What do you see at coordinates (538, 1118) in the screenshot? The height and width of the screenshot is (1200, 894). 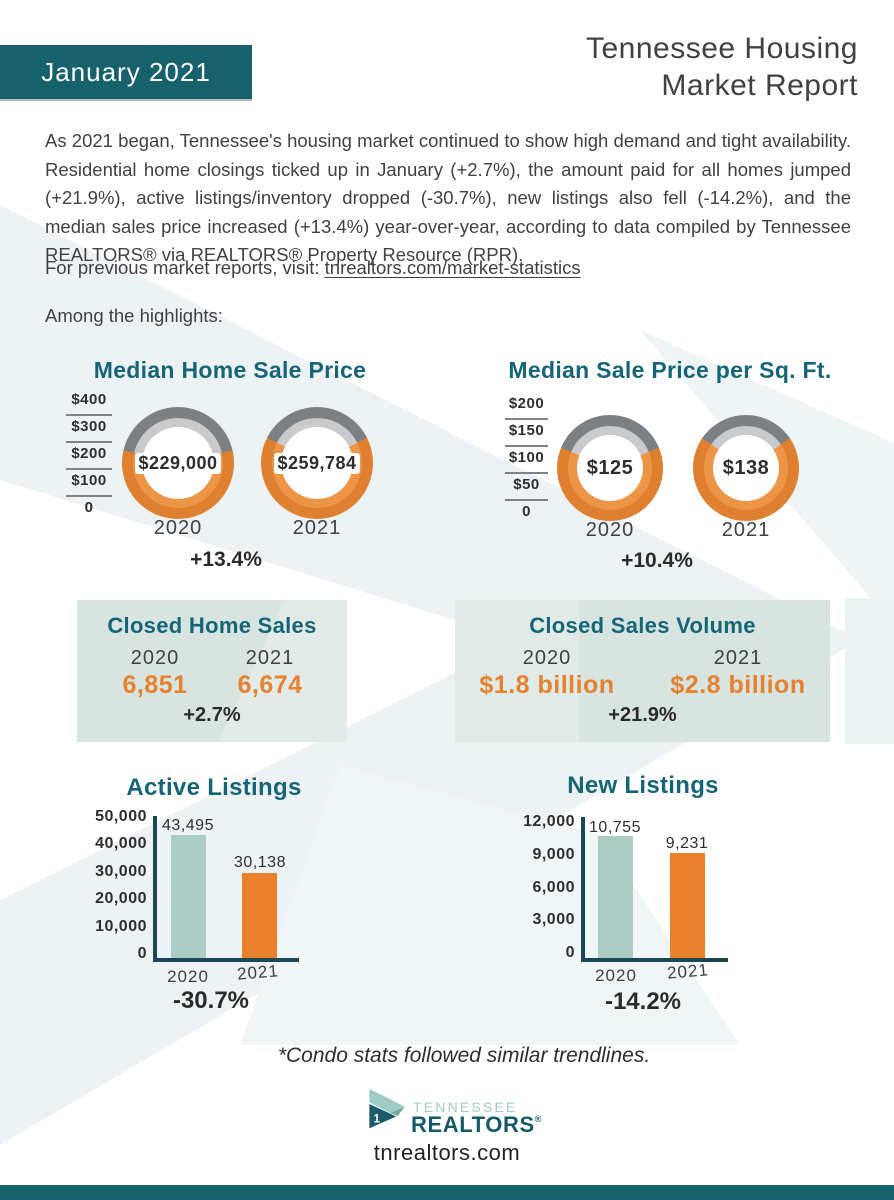 I see `registered-mark: ®` at bounding box center [538, 1118].